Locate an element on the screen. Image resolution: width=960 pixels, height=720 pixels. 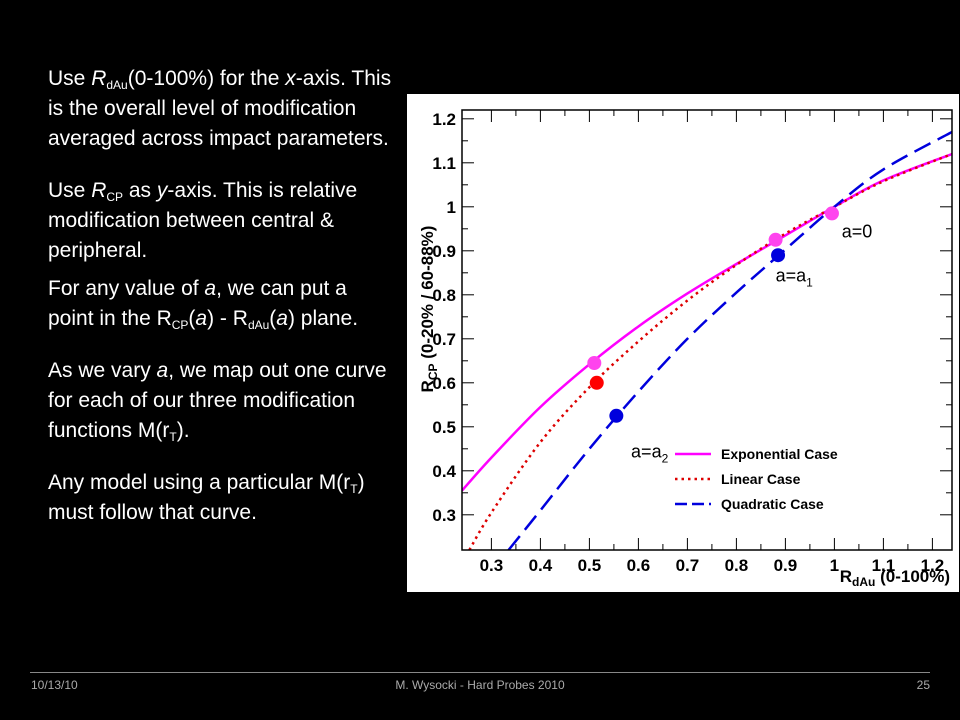
symbol-x: x is located at coordinates (290, 78).